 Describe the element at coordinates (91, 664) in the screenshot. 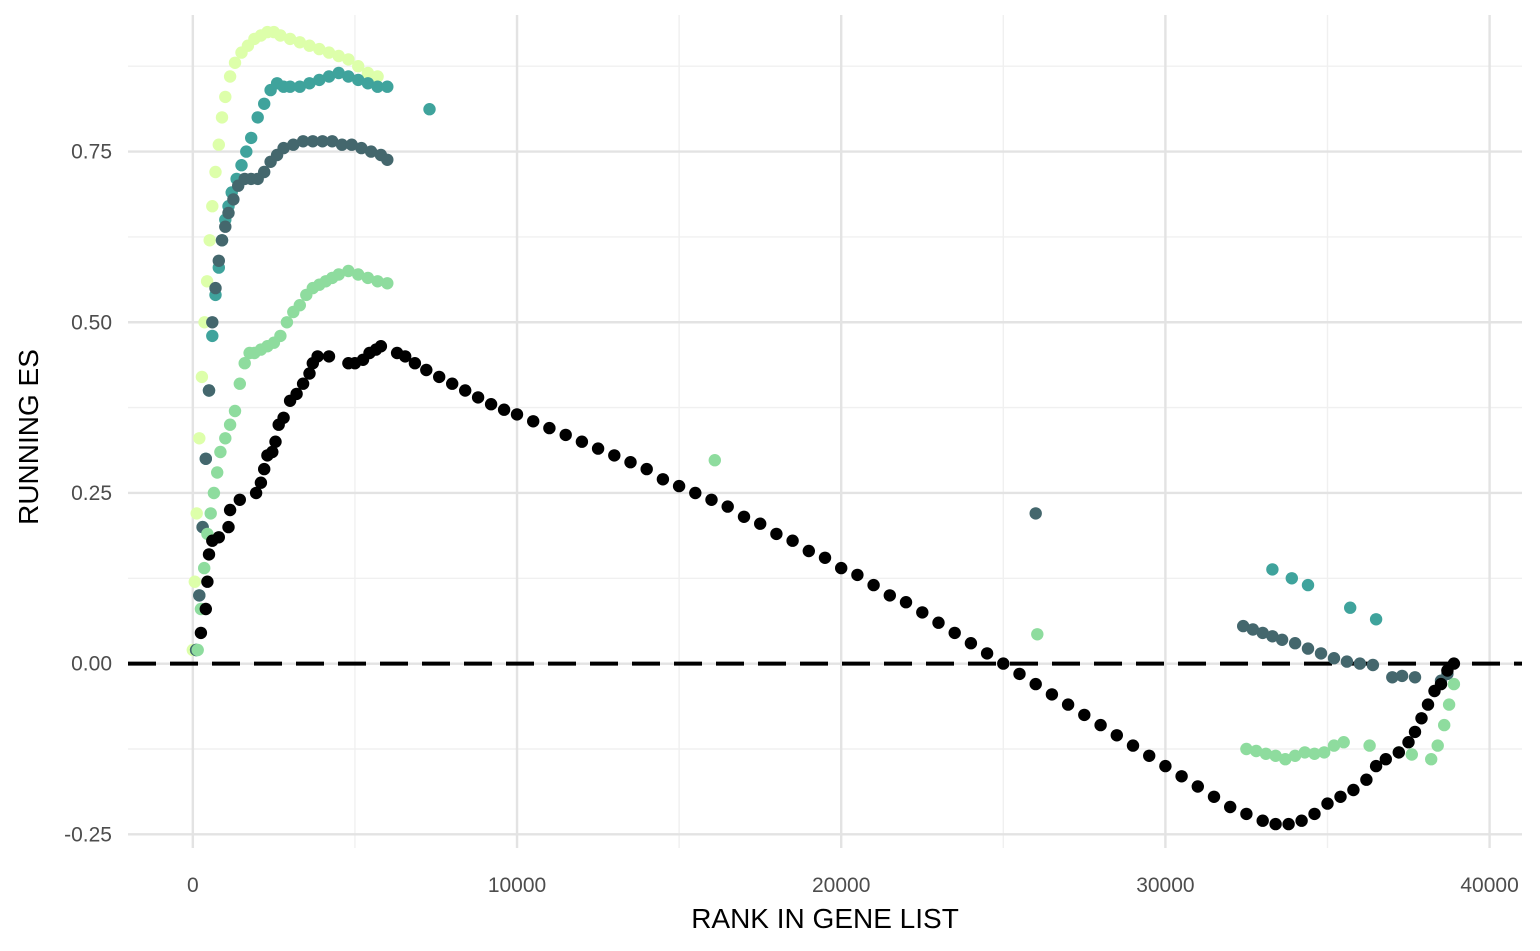

I see `y-tick-label: 0.00` at that location.